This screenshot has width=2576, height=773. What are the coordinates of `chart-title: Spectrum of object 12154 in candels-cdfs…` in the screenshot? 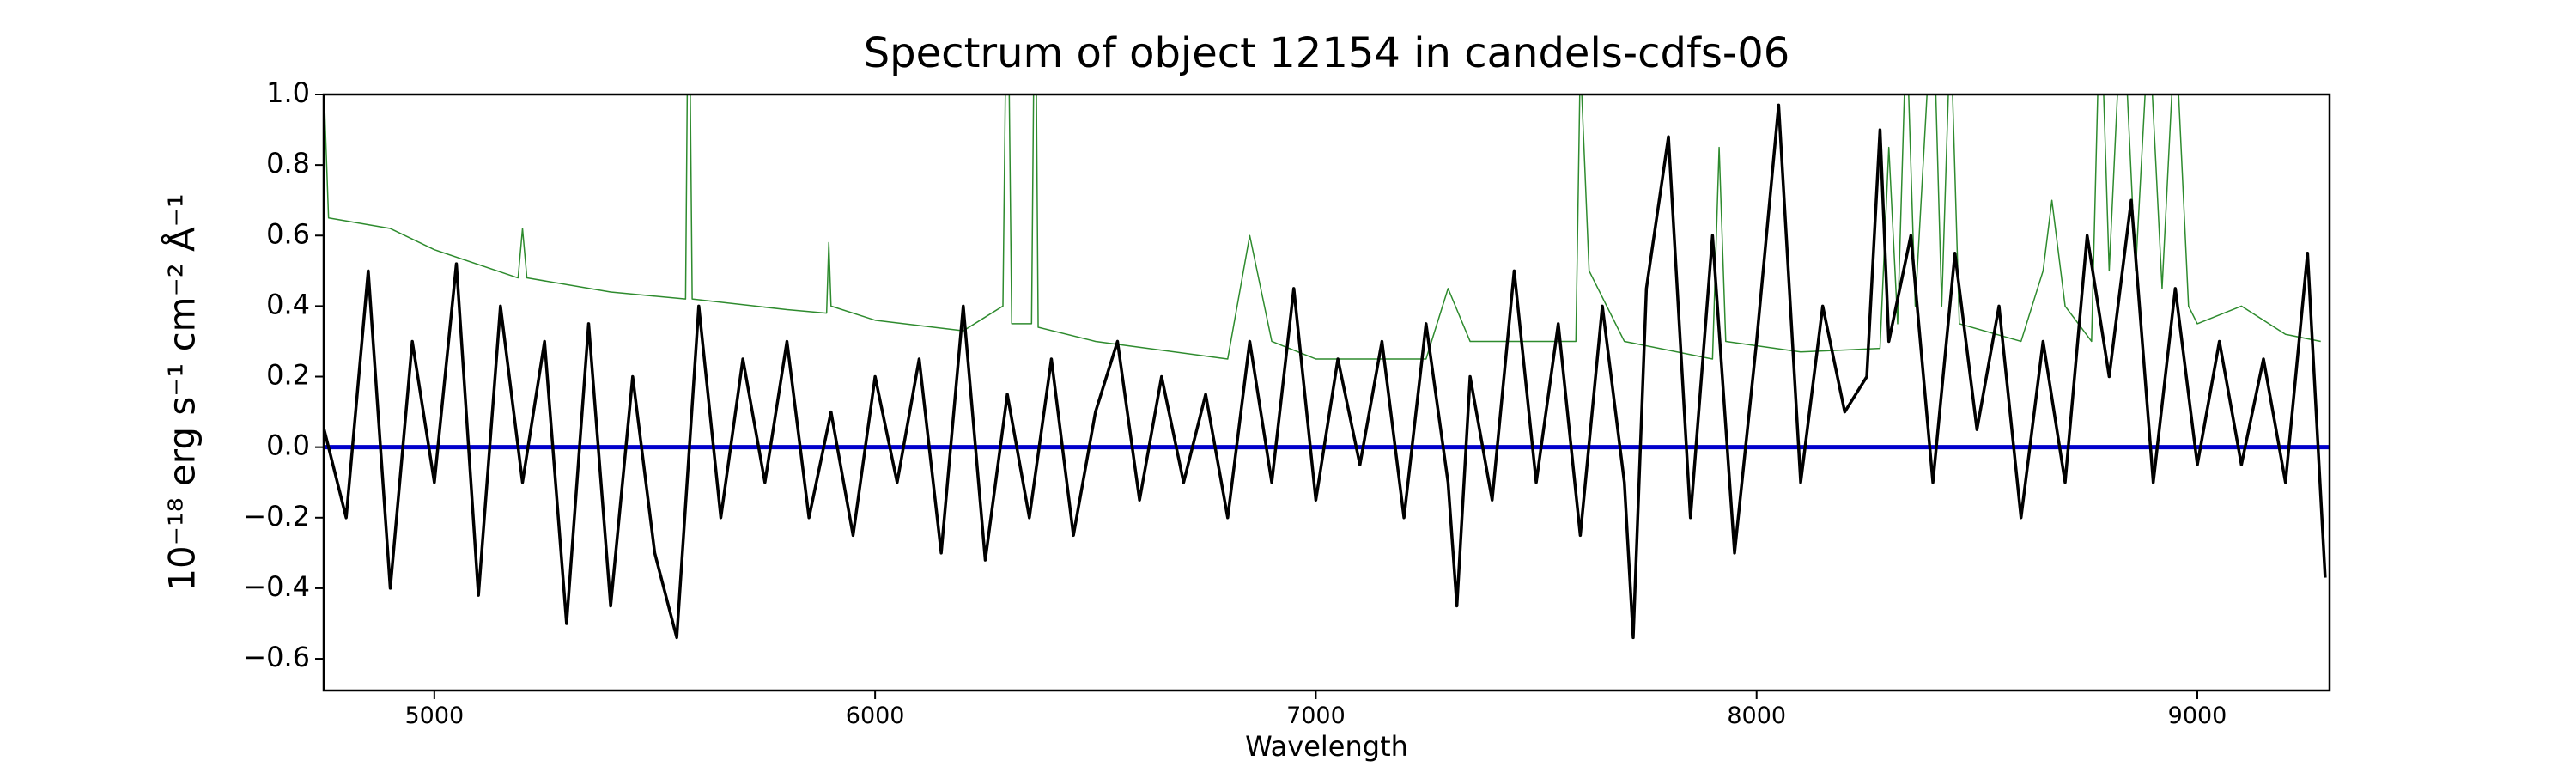 It's located at (1327, 53).